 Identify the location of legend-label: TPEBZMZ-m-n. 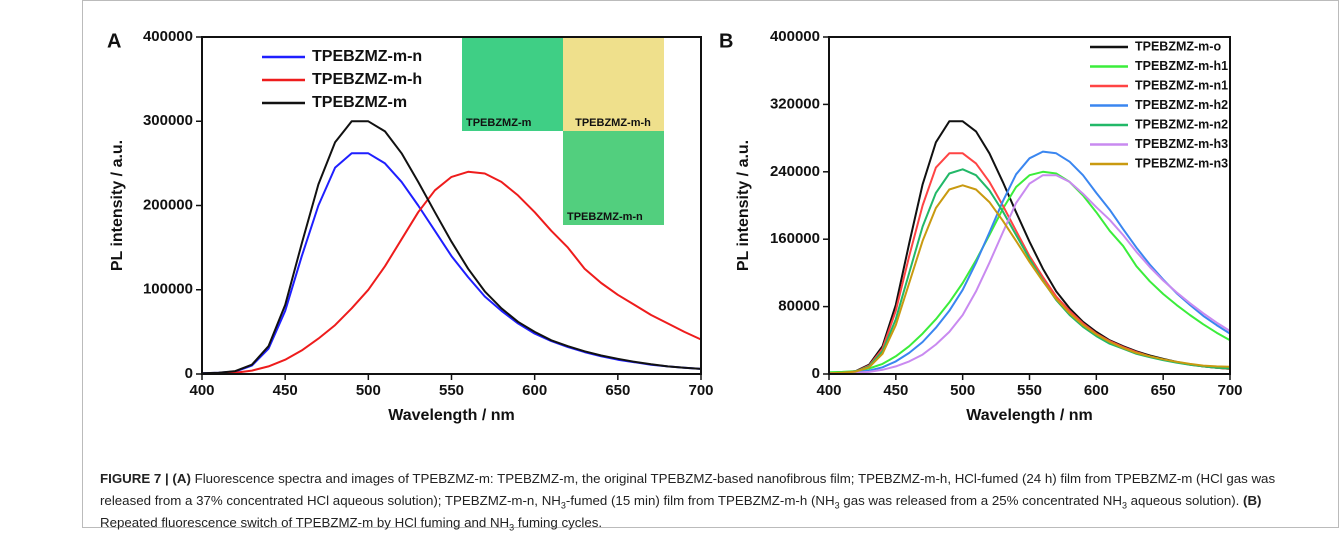
(367, 56).